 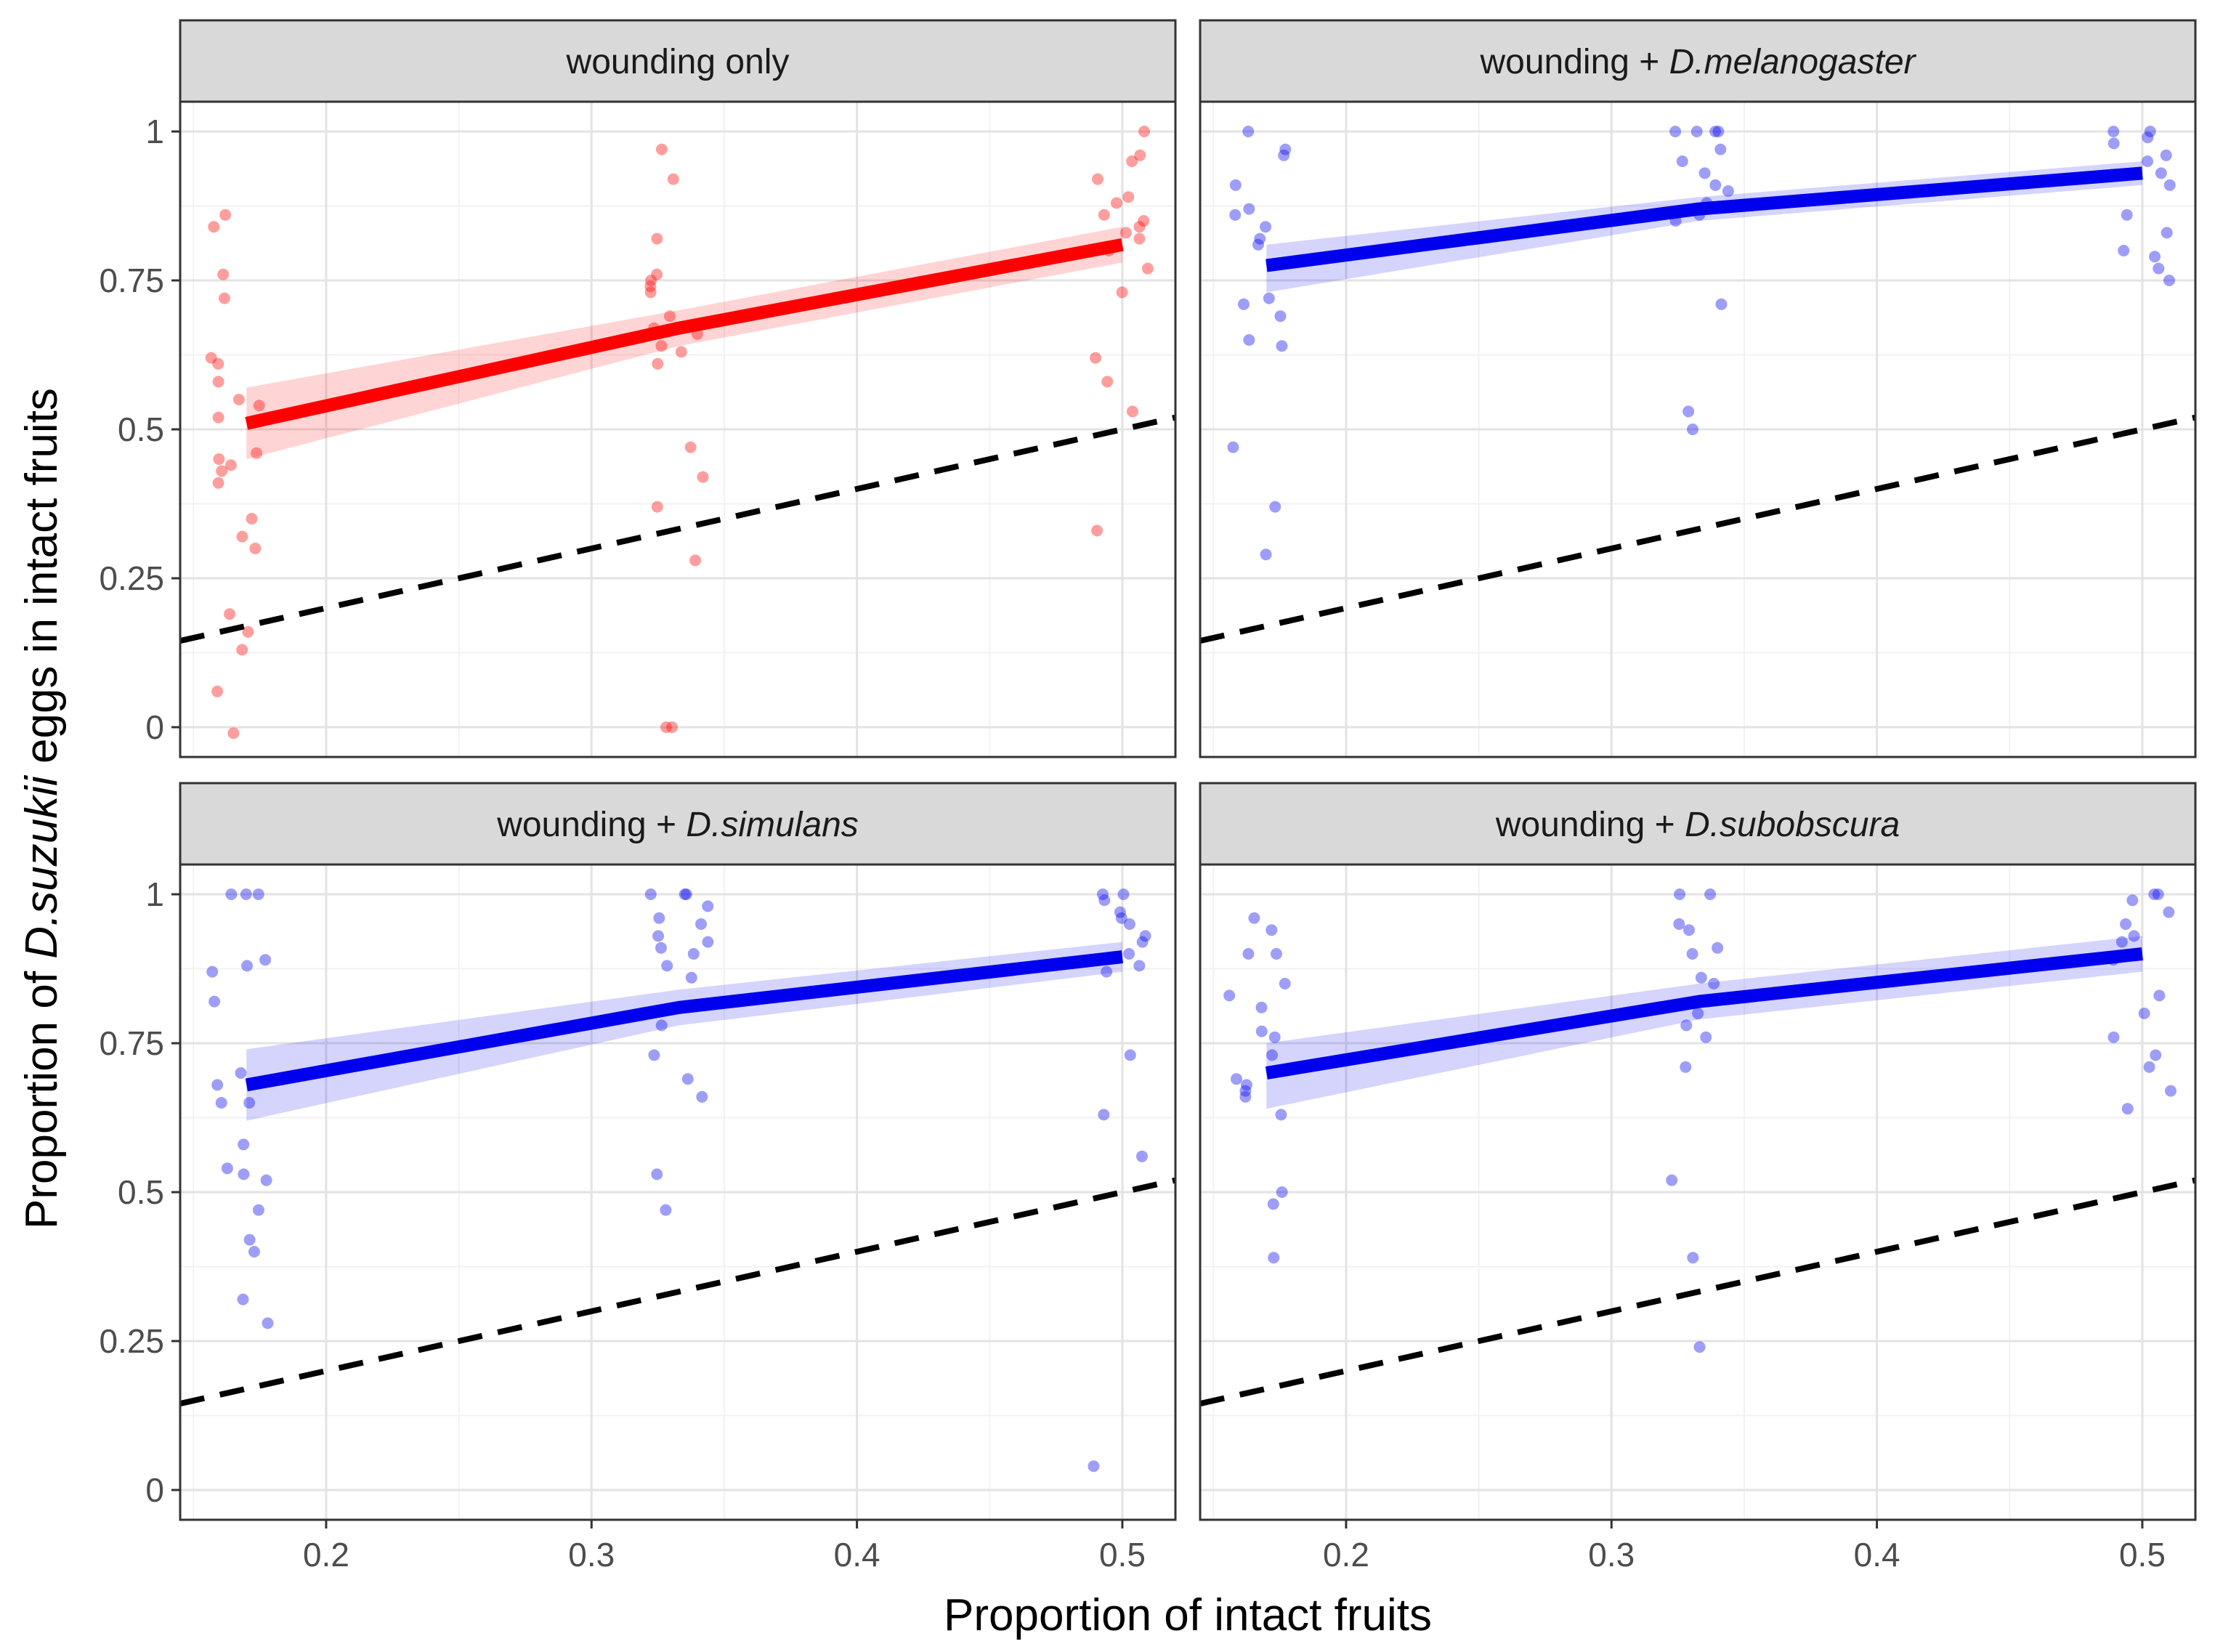 What do you see at coordinates (1122, 1555) in the screenshot?
I see `x-tick-label: 0.5` at bounding box center [1122, 1555].